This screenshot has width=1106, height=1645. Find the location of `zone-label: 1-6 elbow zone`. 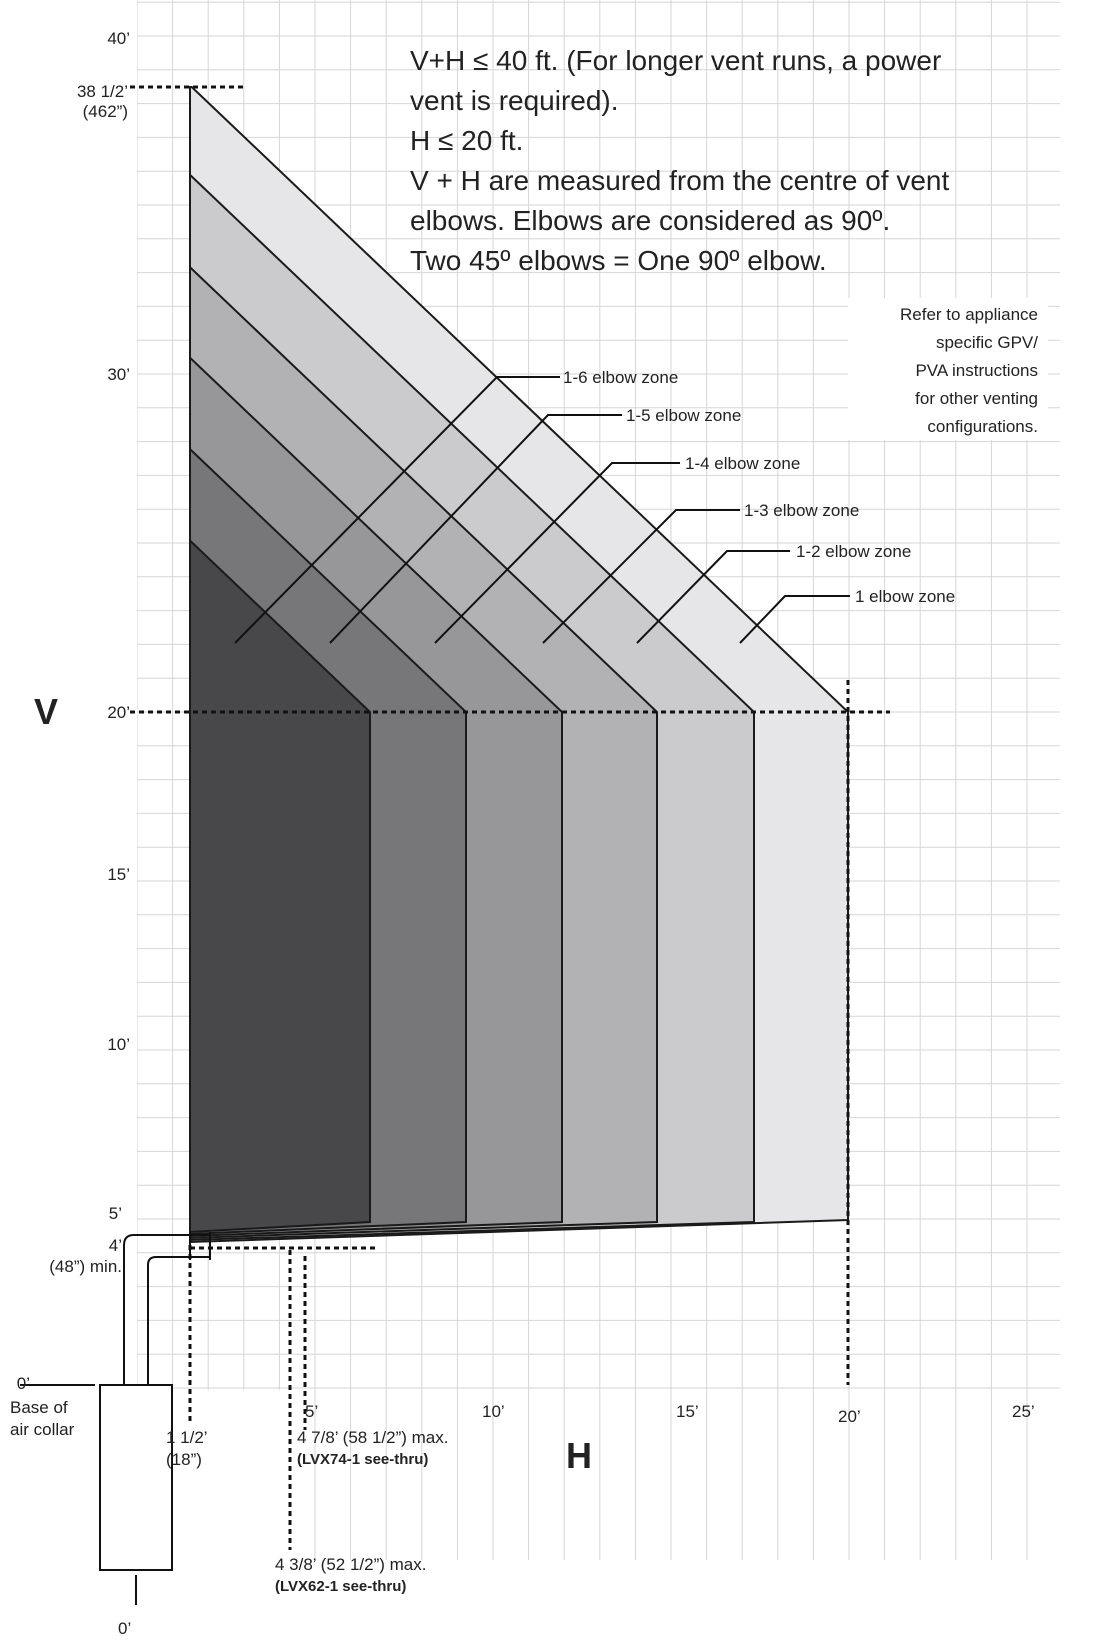

zone-label: 1-6 elbow zone is located at coordinates (620, 377).